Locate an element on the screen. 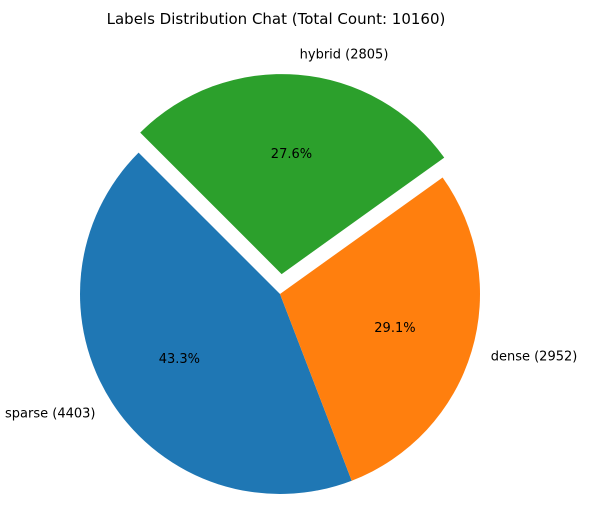 This screenshot has height=525, width=597. slice-label-0: sparse (4403) is located at coordinates (50, 413).